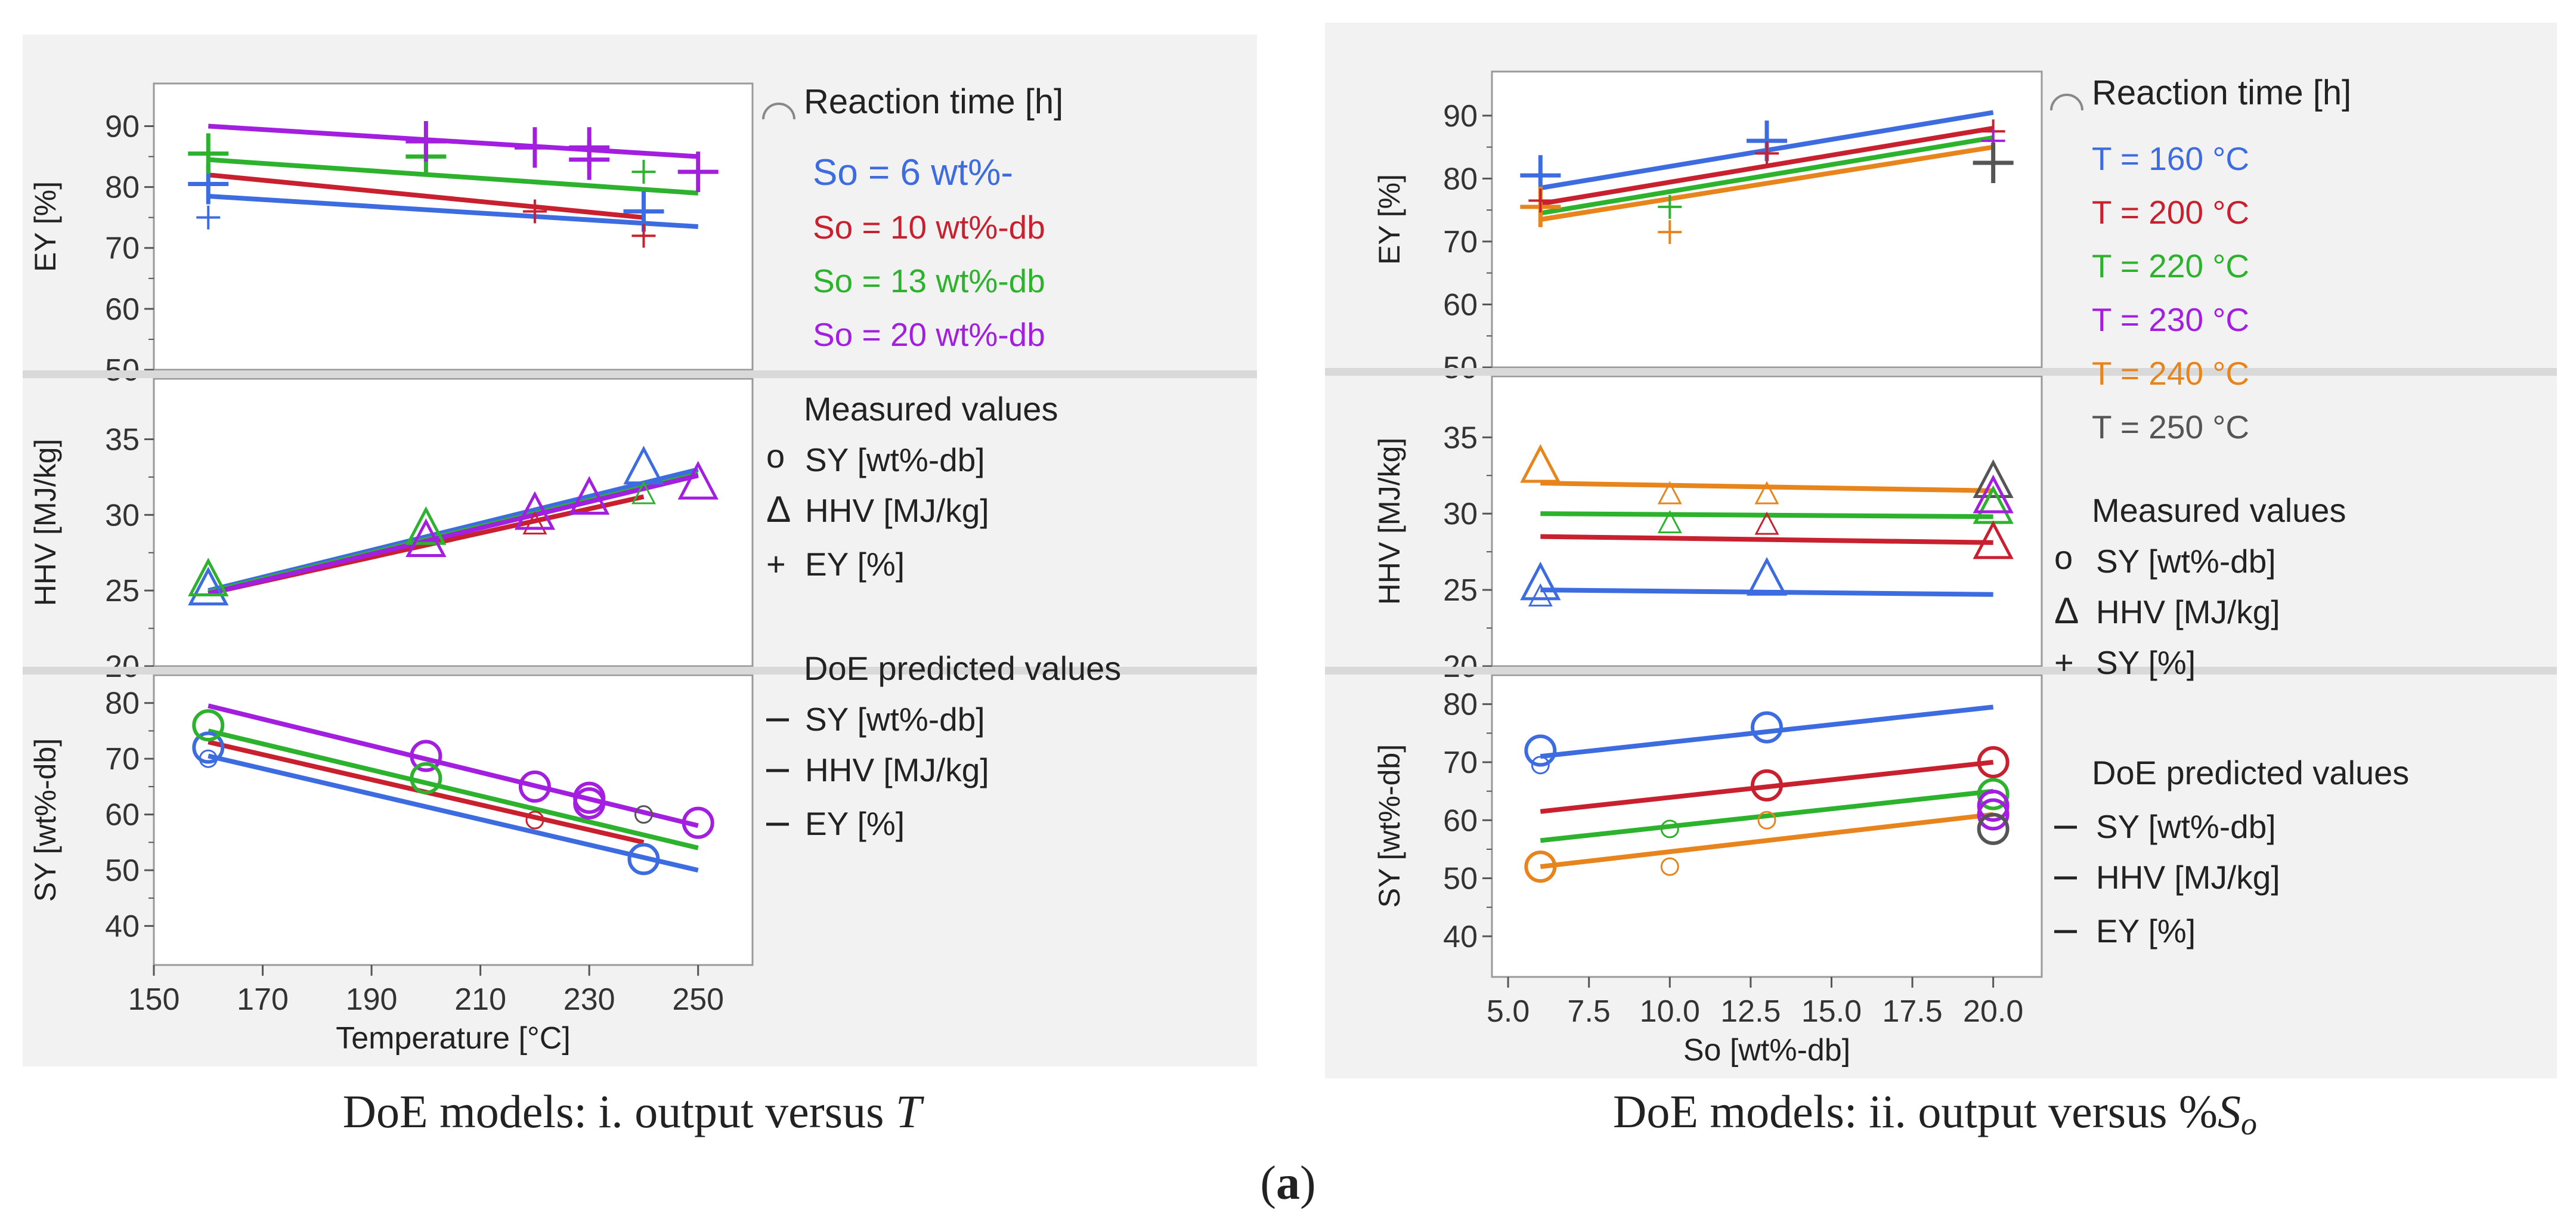  Describe the element at coordinates (1460, 437) in the screenshot. I see `right-hhv-ytick-label: 35` at that location.